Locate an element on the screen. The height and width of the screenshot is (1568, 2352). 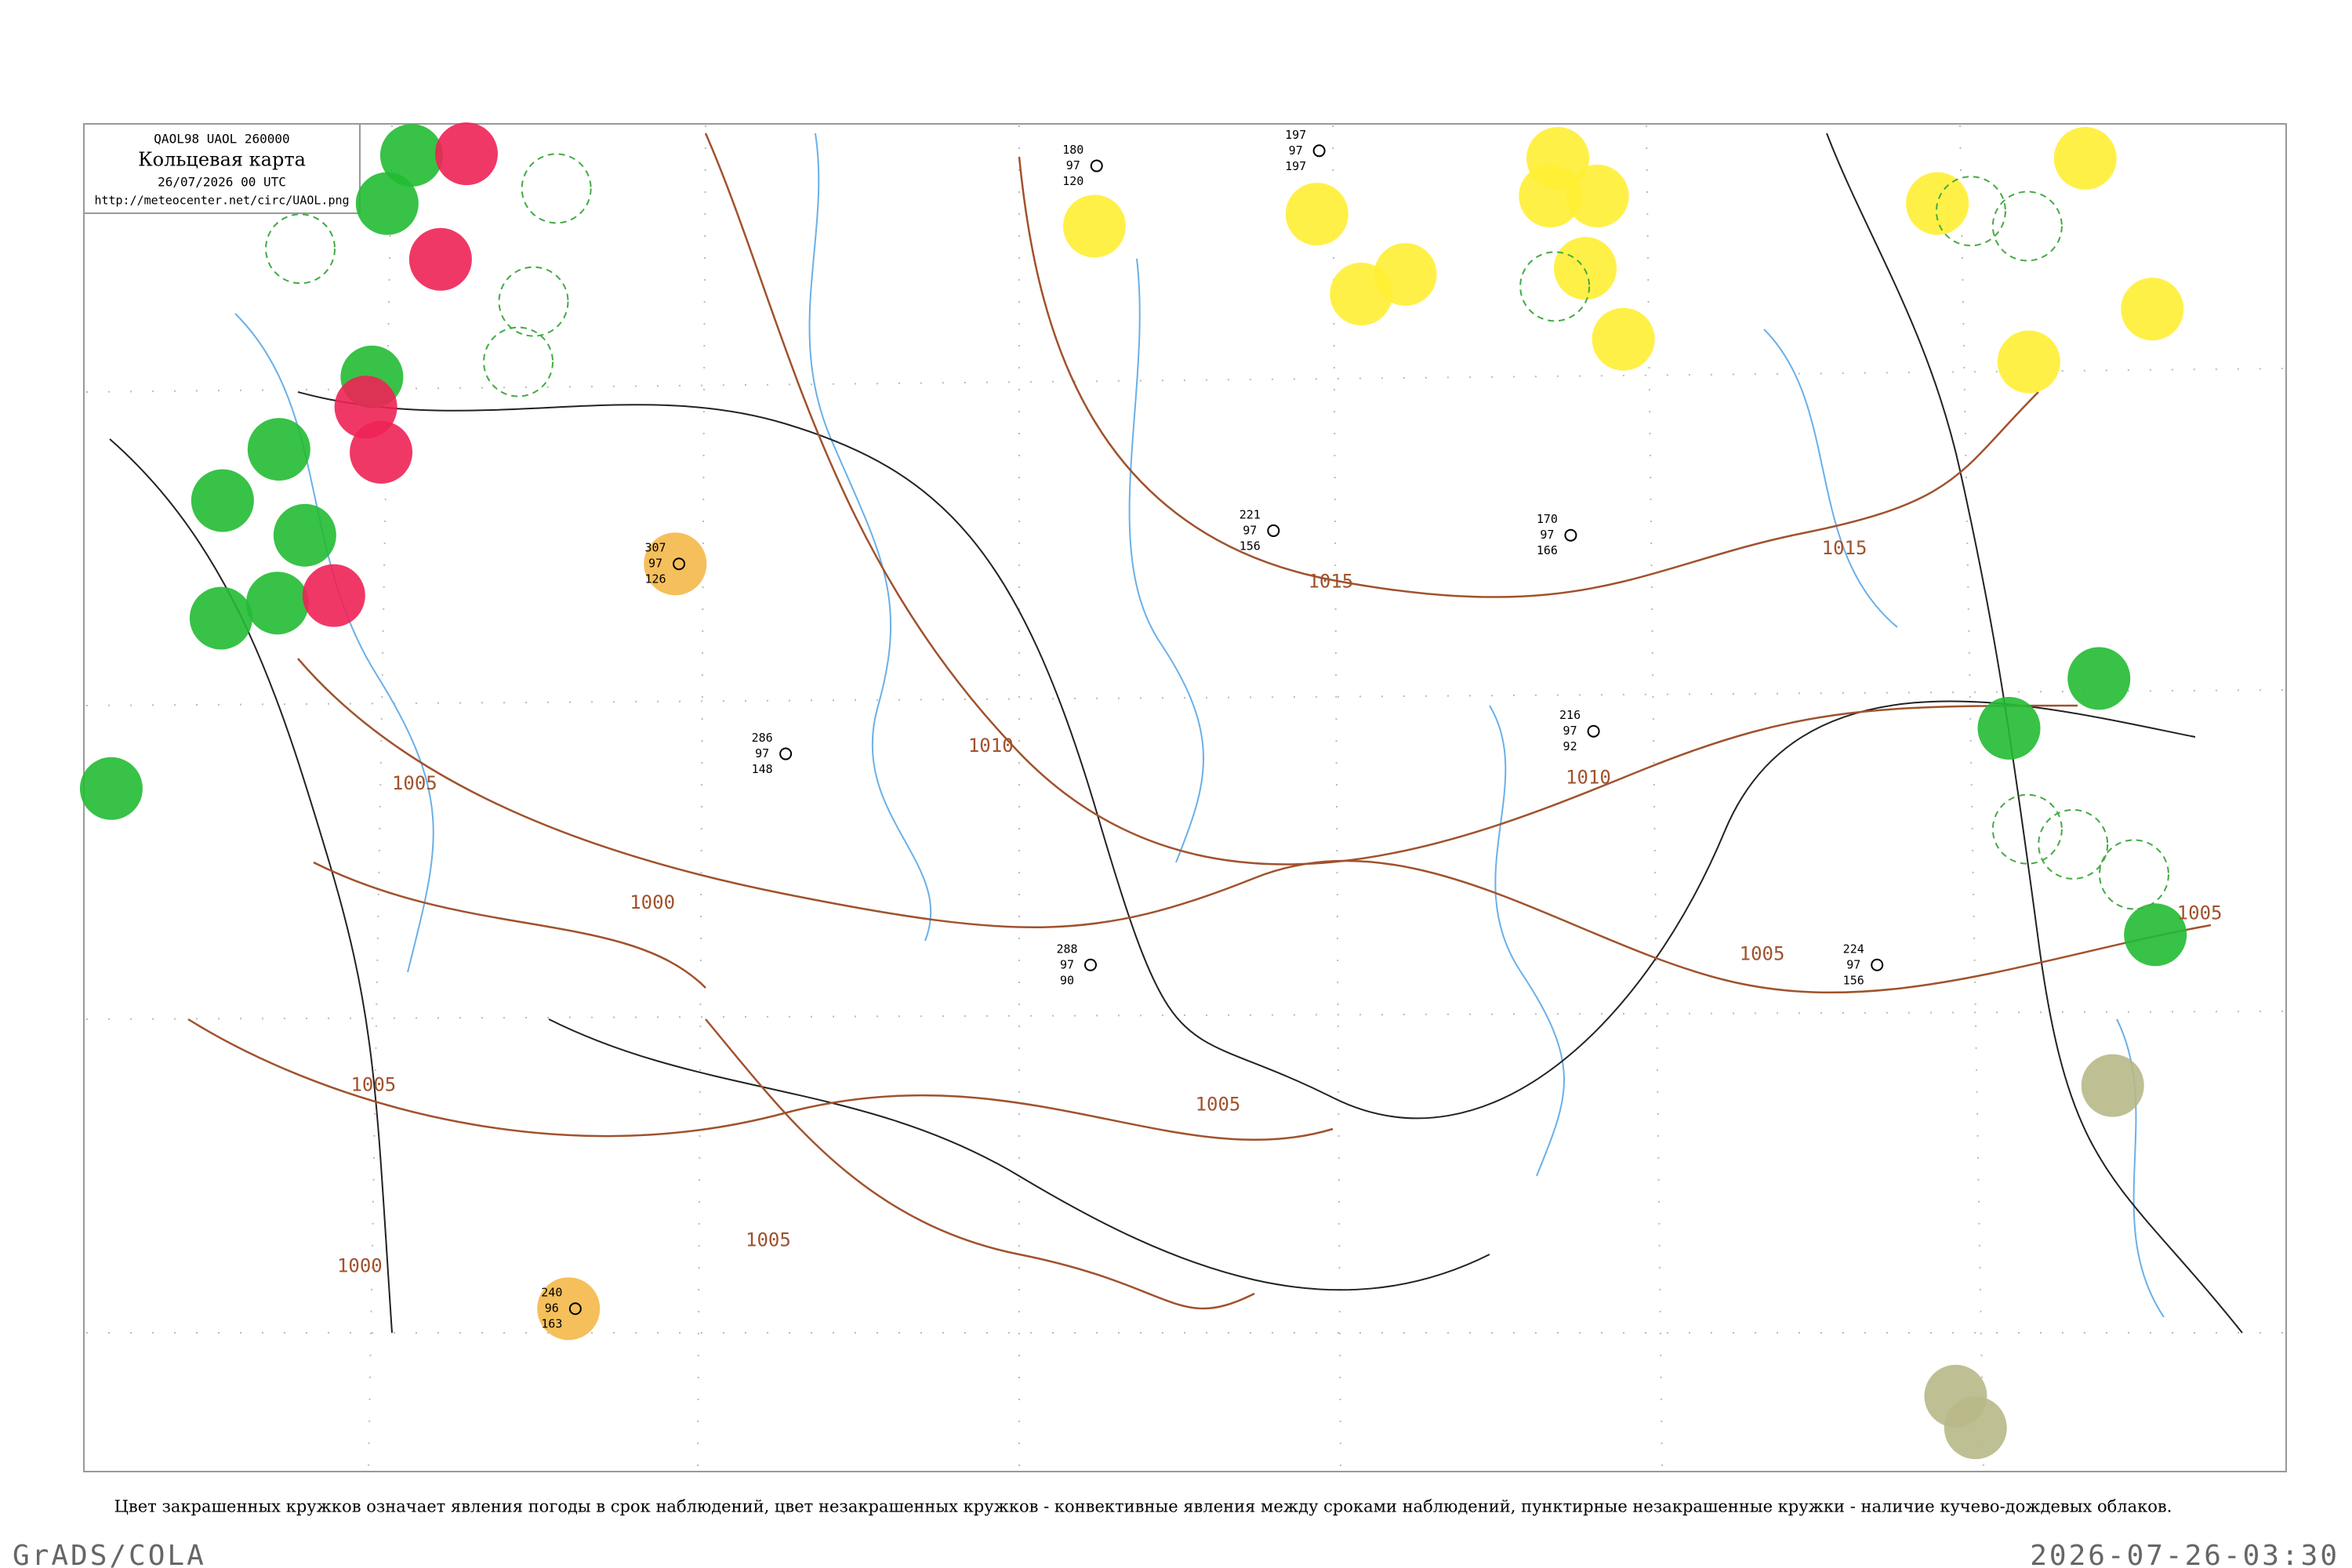
header-title: Кольцевая карта is located at coordinates (222, 160).